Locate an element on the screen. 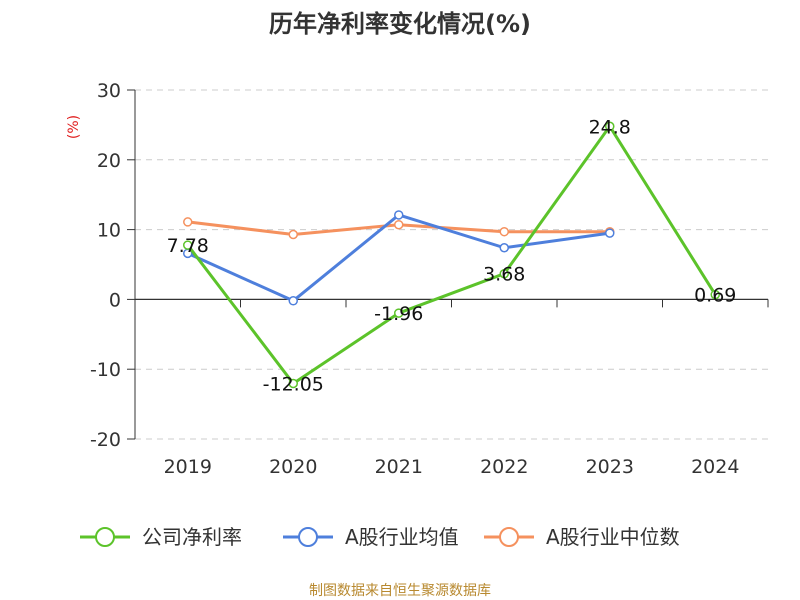  data-label: -1.96 is located at coordinates (398, 314).